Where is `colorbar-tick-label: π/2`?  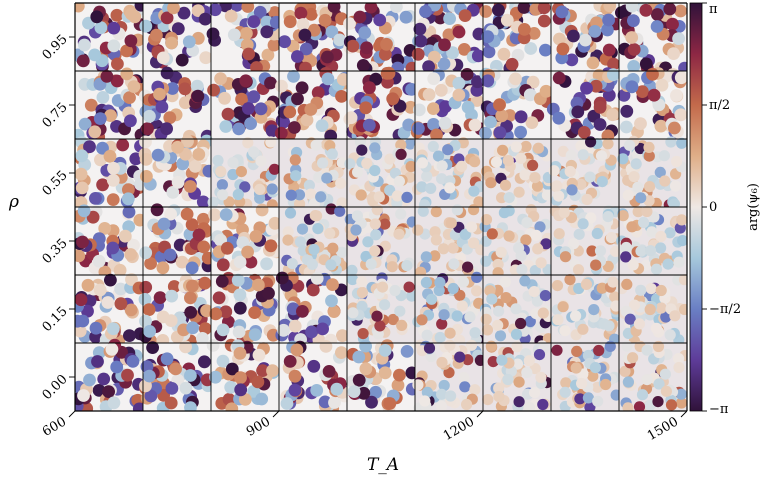 colorbar-tick-label: π/2 is located at coordinates (719, 105).